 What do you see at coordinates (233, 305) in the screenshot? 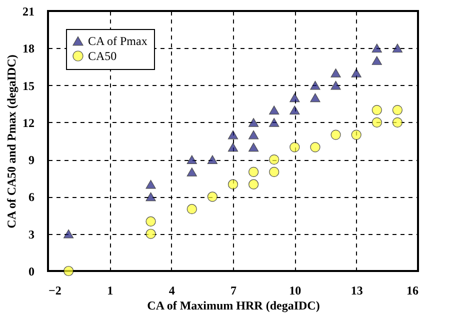
I see `x-axis-title: CA of Maximum HRR (degaIDC)` at bounding box center [233, 305].